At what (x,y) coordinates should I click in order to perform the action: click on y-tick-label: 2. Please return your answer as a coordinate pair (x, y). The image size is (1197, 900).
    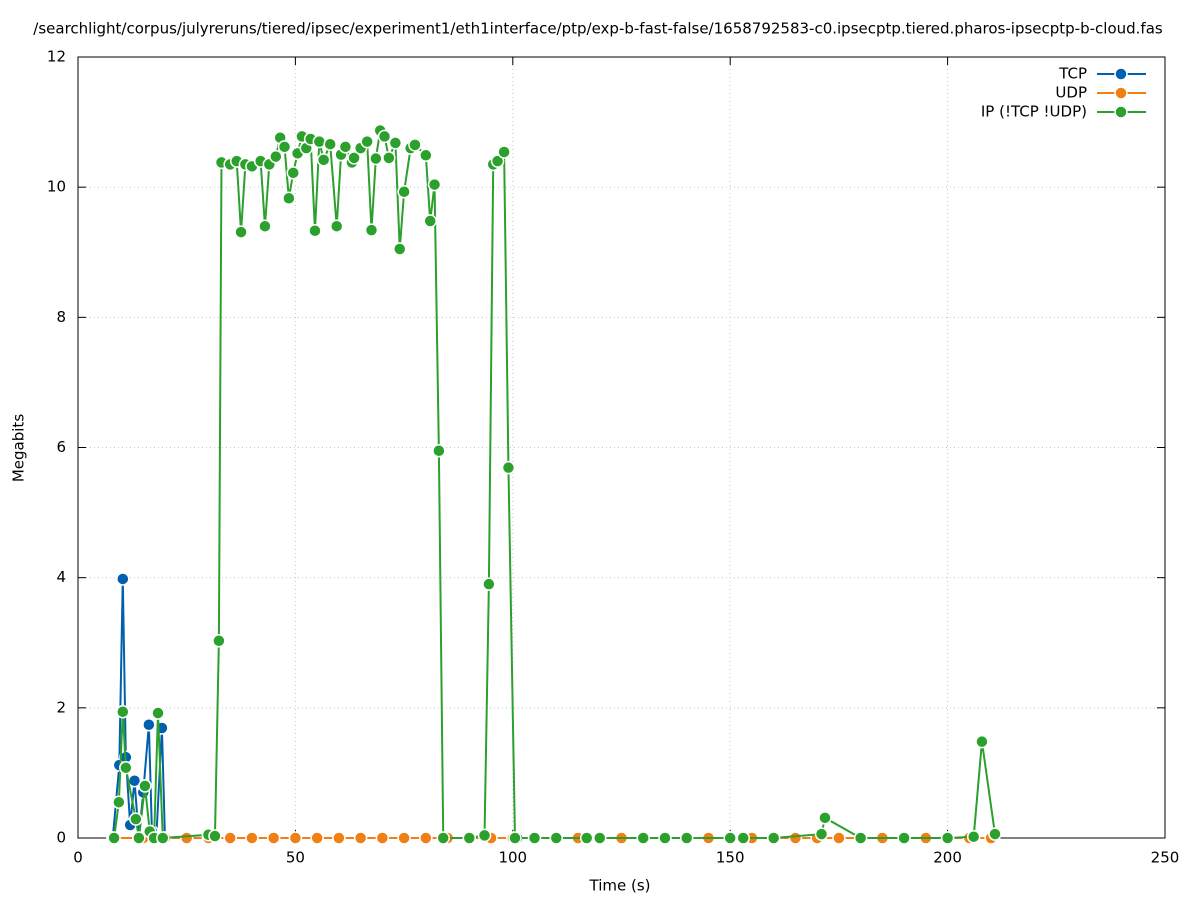
    Looking at the image, I should click on (61, 707).